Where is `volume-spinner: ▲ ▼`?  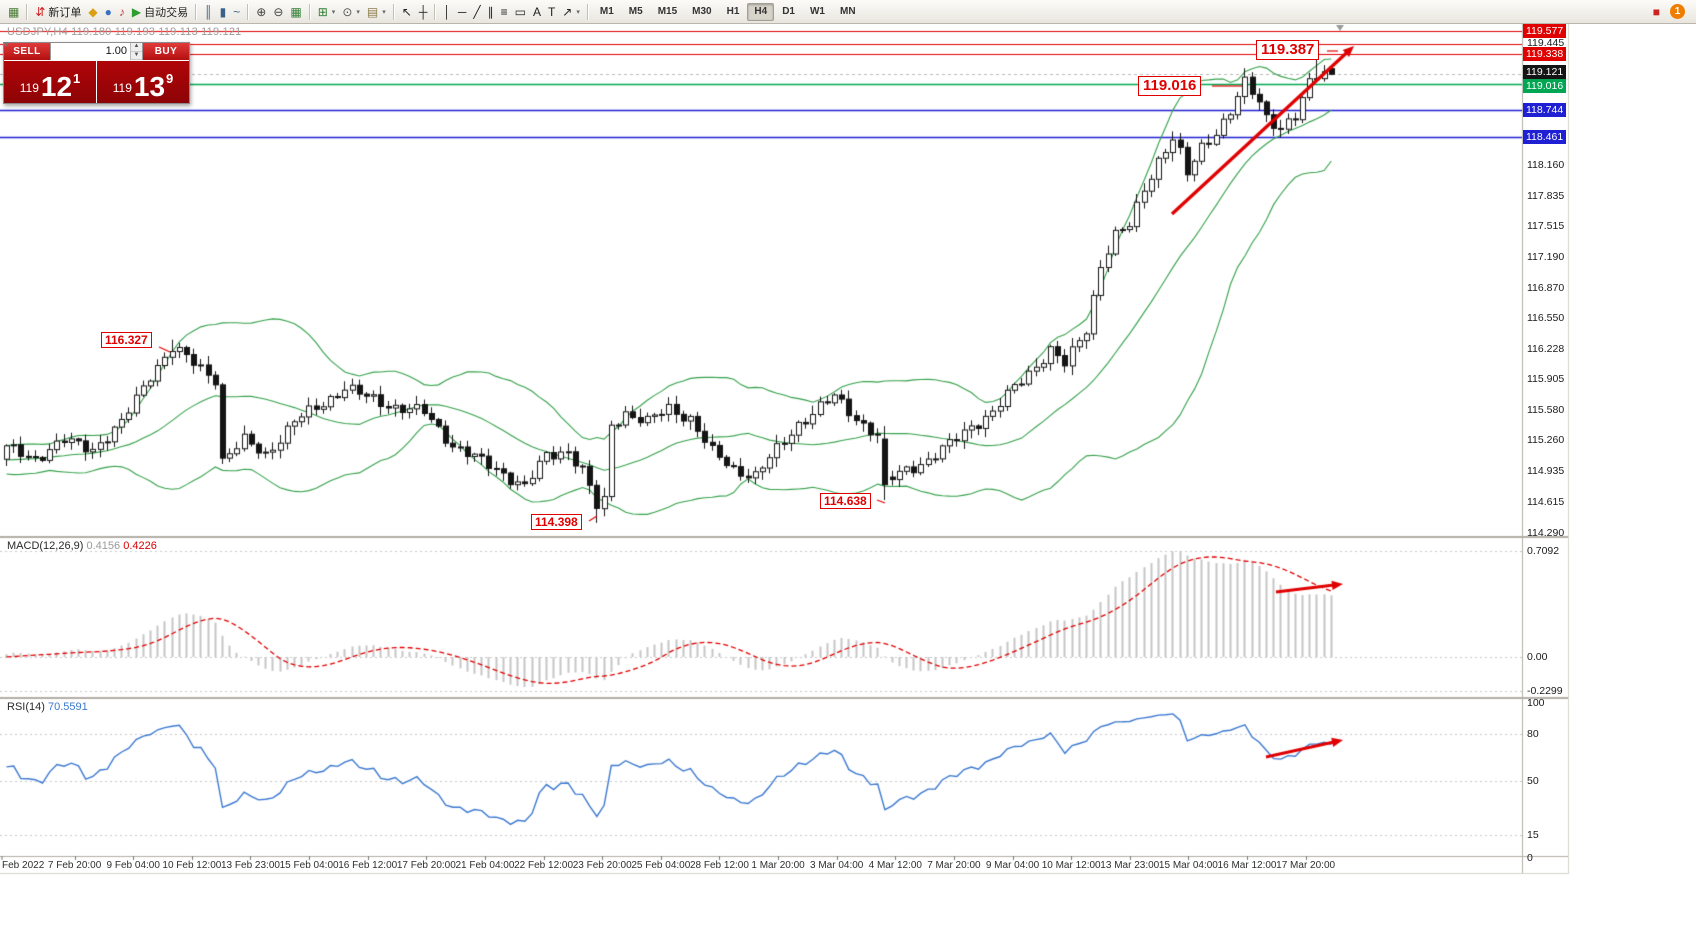 volume-spinner: ▲ ▼ is located at coordinates (136, 51).